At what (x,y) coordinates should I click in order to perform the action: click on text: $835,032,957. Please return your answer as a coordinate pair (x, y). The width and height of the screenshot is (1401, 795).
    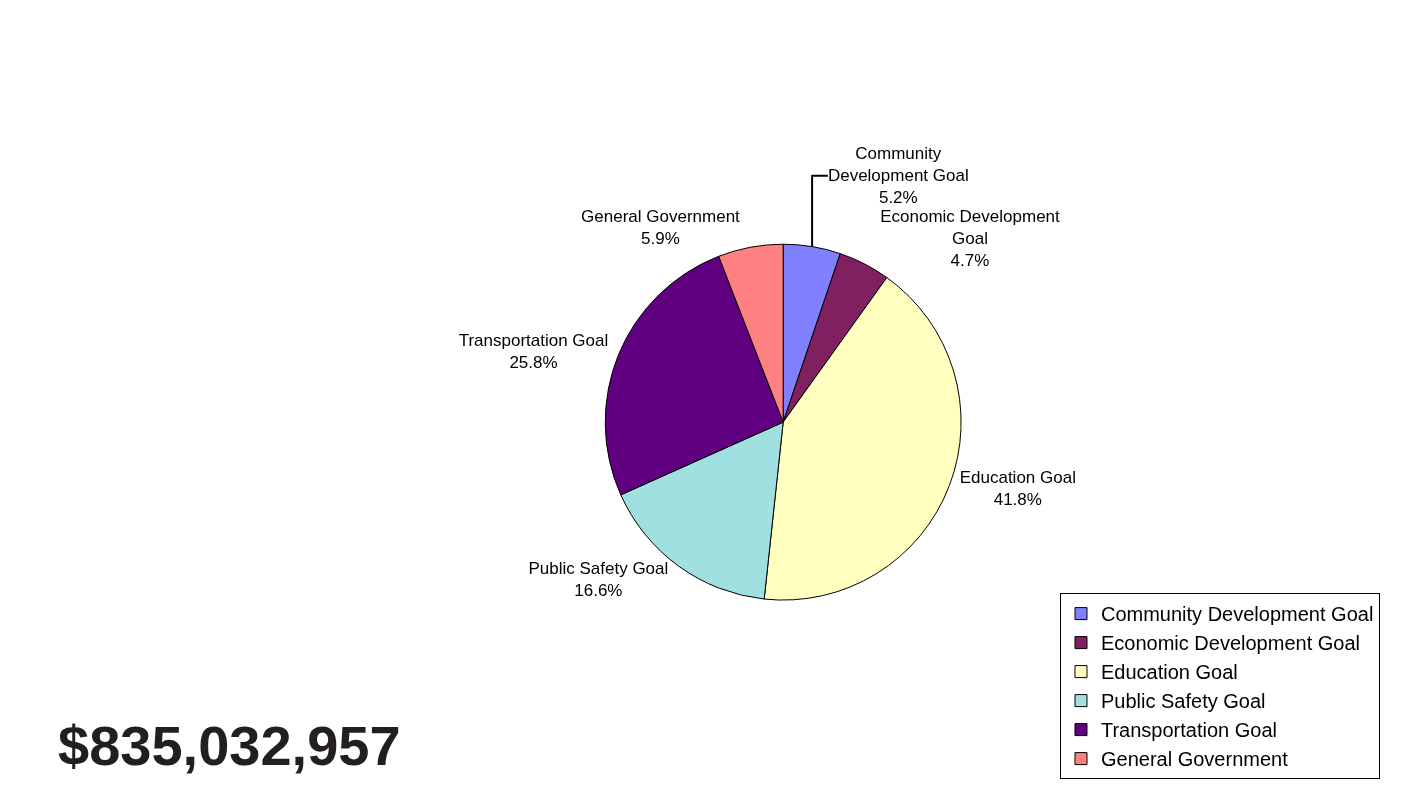
    Looking at the image, I should click on (229, 745).